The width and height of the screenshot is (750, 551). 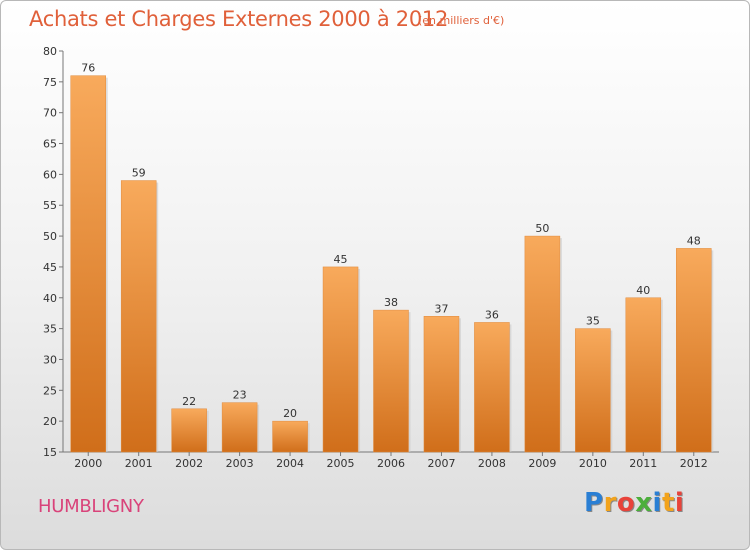 What do you see at coordinates (492, 463) in the screenshot?
I see `x-tick-label: 2008` at bounding box center [492, 463].